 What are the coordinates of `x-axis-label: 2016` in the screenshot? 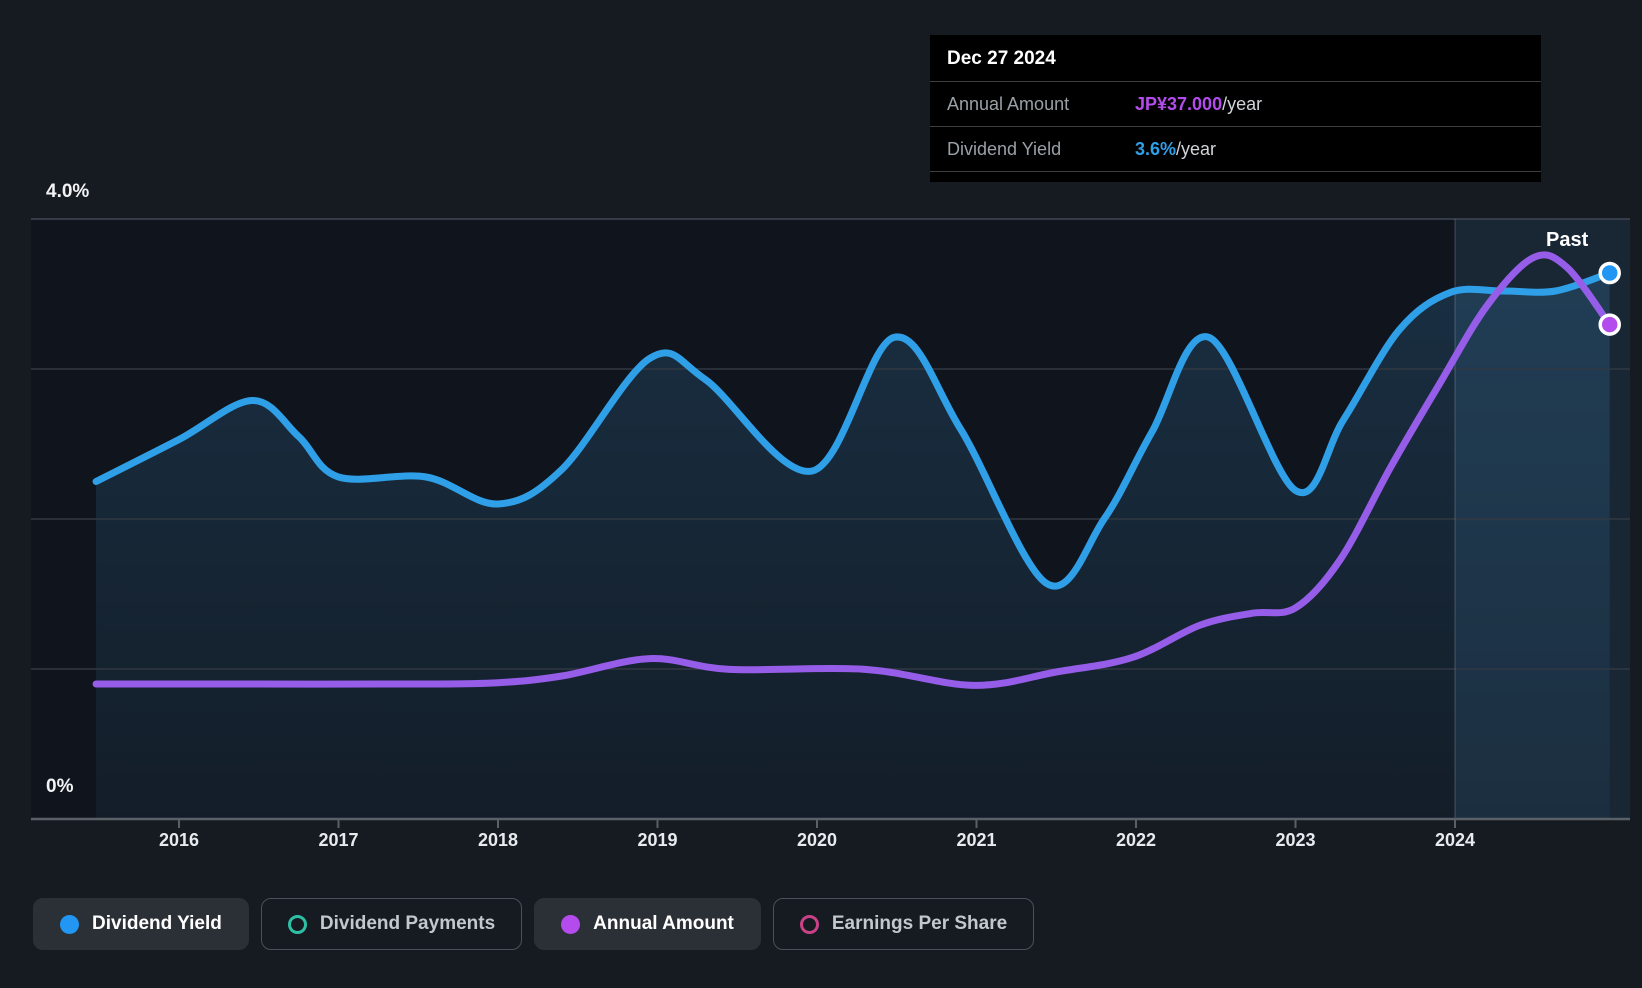 It's located at (179, 840).